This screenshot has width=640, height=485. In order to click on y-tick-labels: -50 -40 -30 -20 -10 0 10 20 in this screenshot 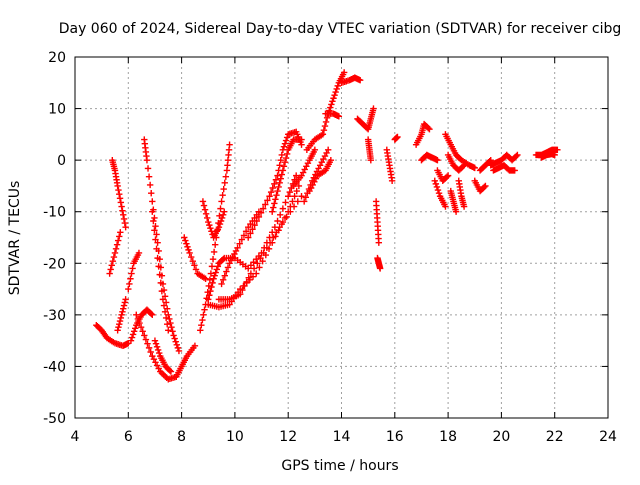, I will do `click(54, 238)`.